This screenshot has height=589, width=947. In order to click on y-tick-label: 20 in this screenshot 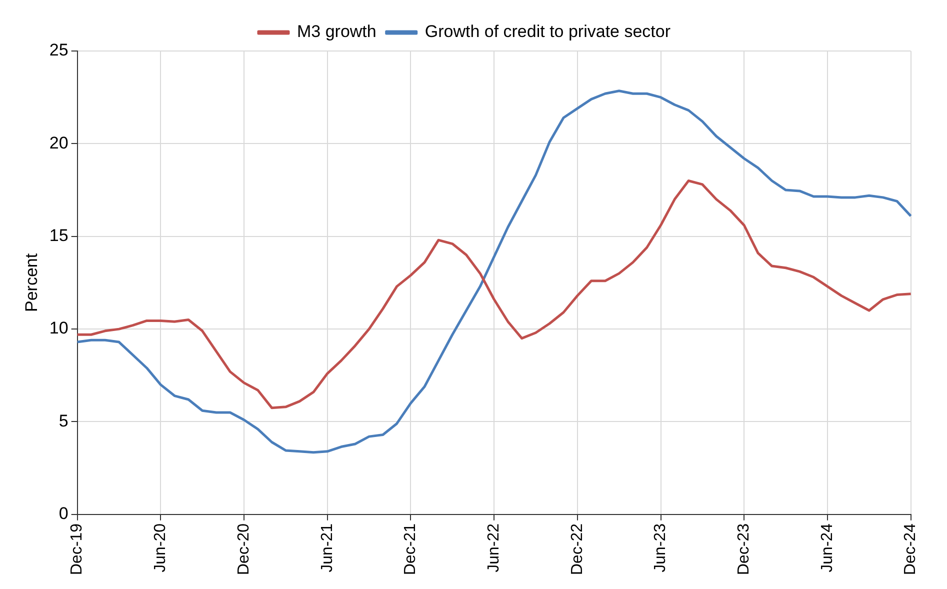, I will do `click(58, 142)`.